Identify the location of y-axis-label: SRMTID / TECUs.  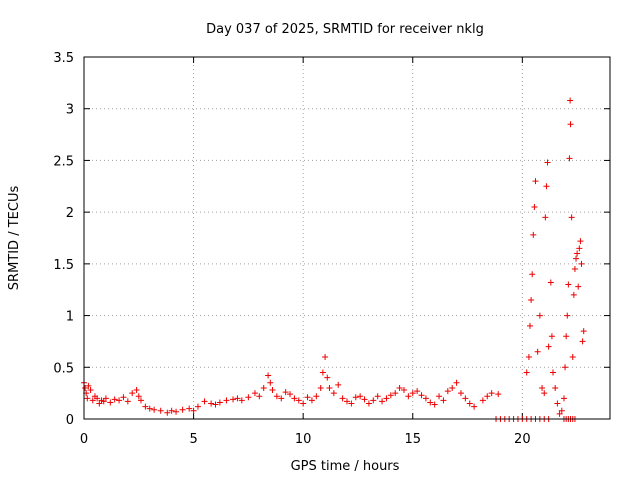
(14, 238).